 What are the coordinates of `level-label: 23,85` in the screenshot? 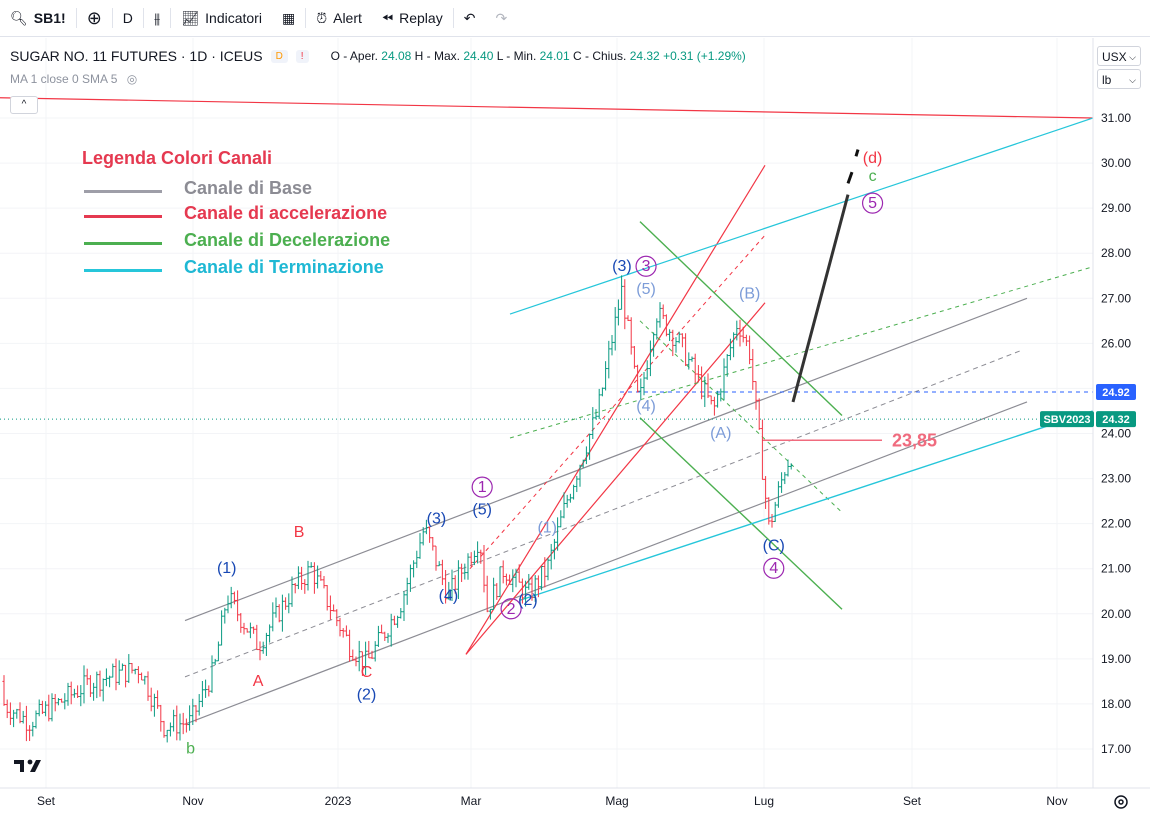 It's located at (914, 440).